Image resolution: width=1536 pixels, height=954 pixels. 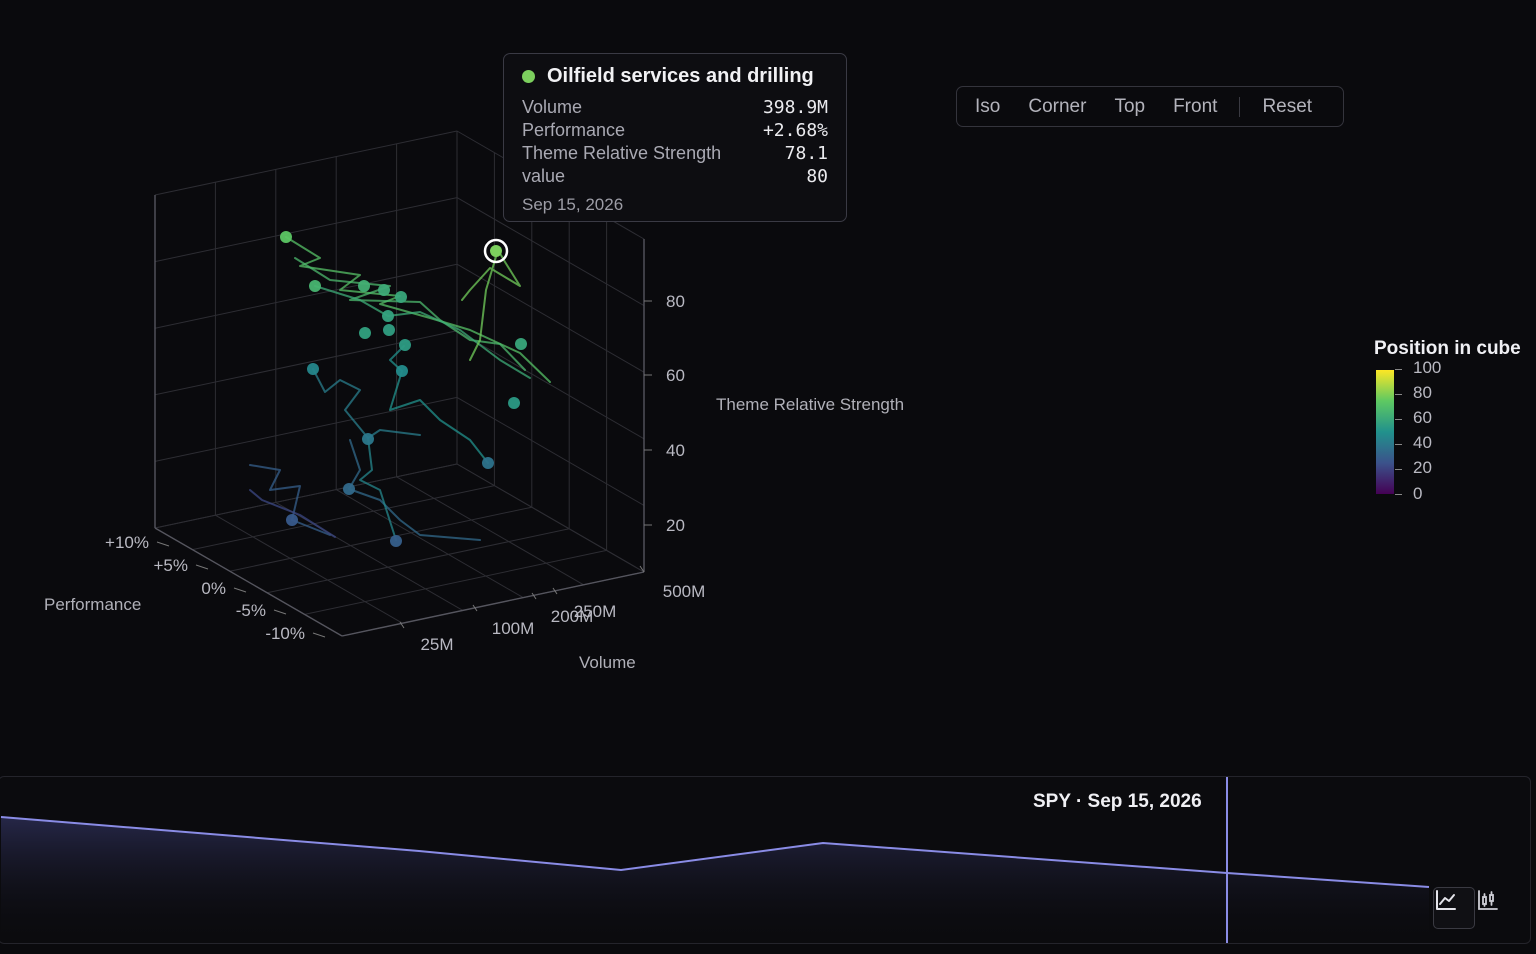 What do you see at coordinates (1117, 801) in the screenshot?
I see `crosshair-label: SPY · Sep 15, 2026` at bounding box center [1117, 801].